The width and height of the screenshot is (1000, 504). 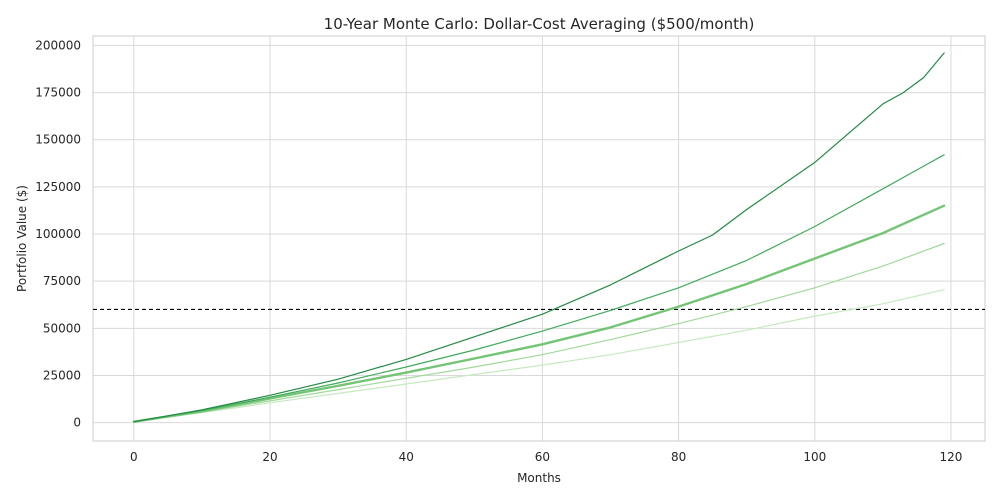 What do you see at coordinates (678, 457) in the screenshot?
I see `x-tick-label: 80` at bounding box center [678, 457].